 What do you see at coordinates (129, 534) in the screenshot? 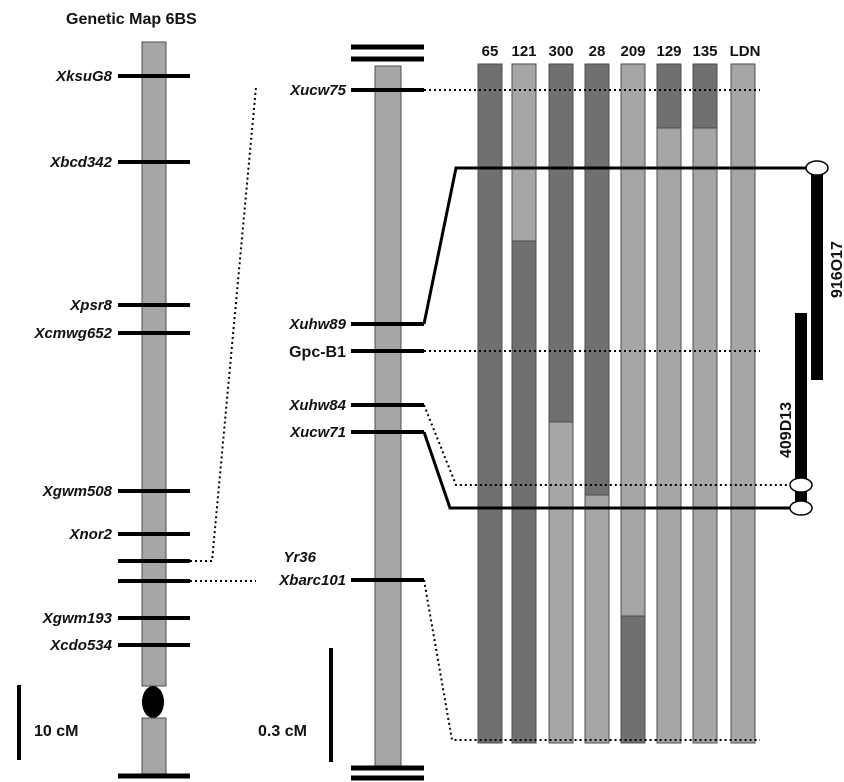
I see `genetic-marker: Xnor2` at bounding box center [129, 534].